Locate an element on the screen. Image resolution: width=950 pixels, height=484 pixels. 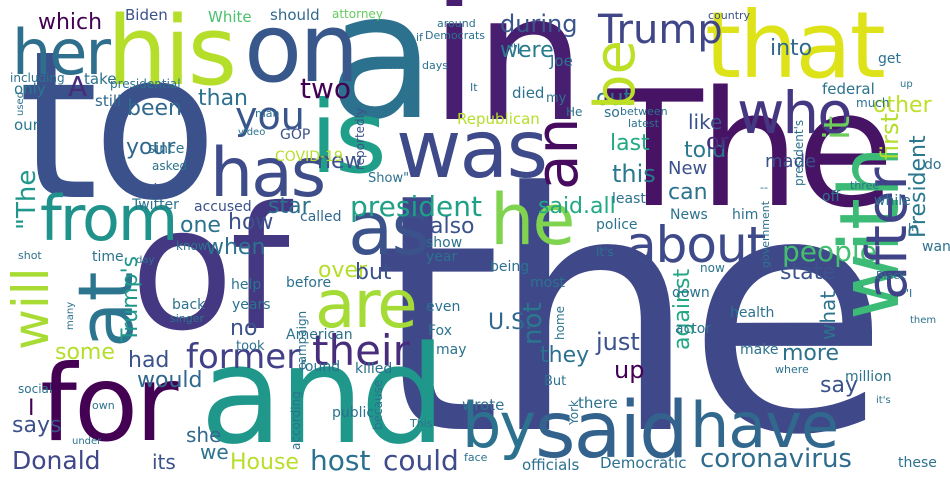
word-coronavirus: coronavirus is located at coordinates (776, 459).